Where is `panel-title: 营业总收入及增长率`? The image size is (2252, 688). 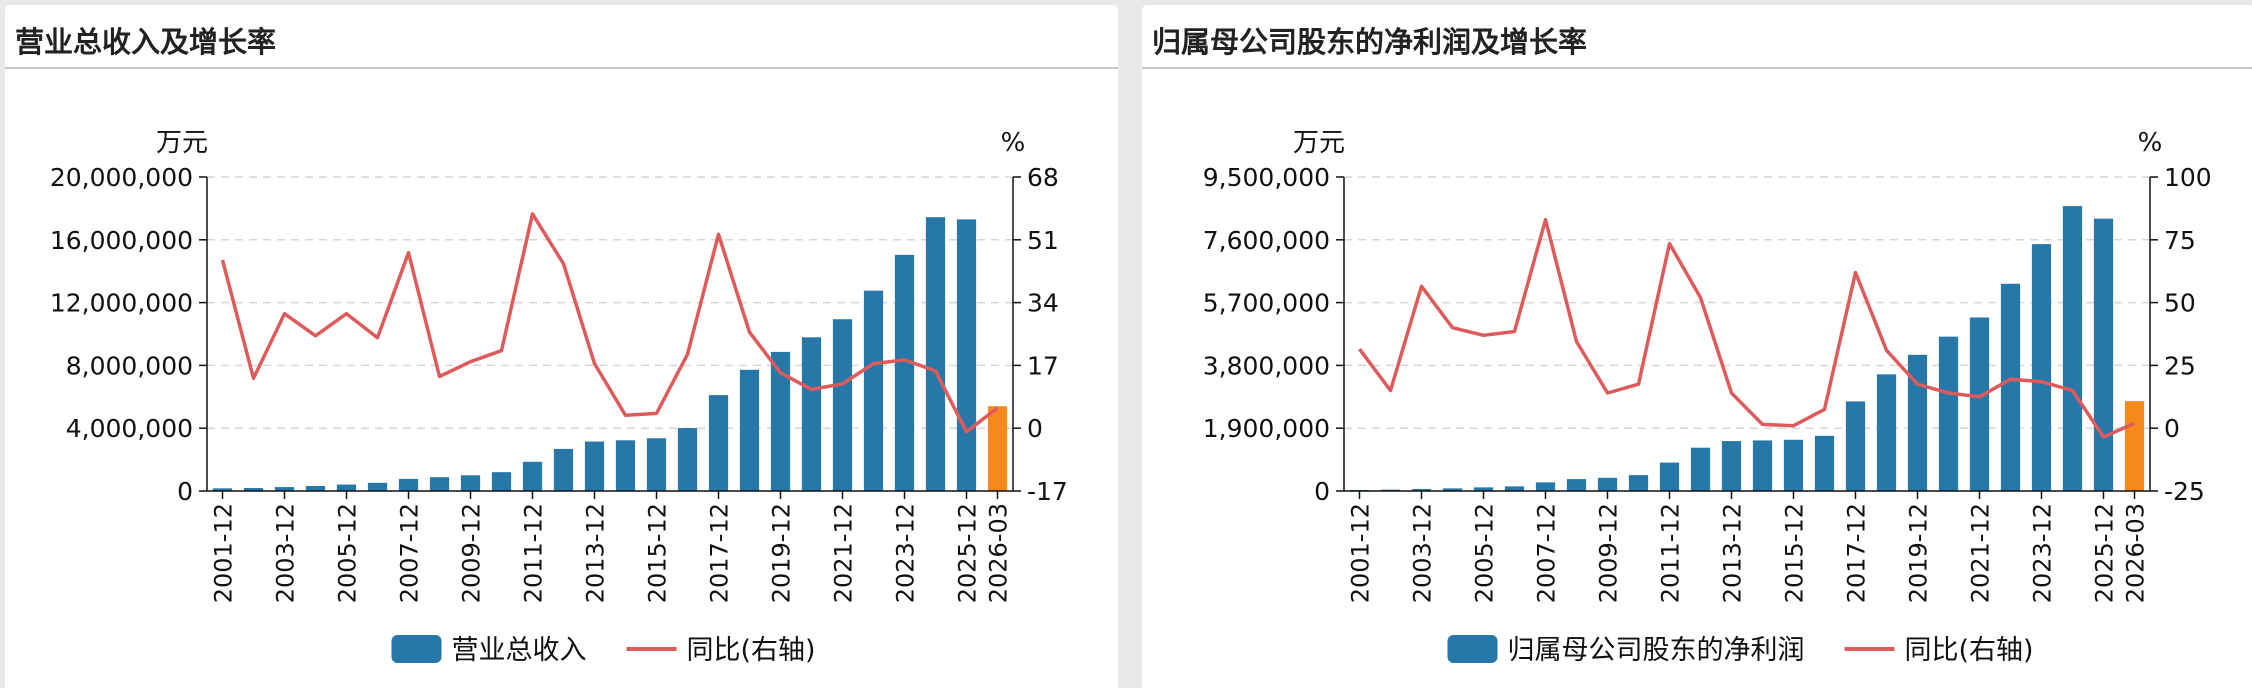 panel-title: 营业总收入及增长率 is located at coordinates (146, 42).